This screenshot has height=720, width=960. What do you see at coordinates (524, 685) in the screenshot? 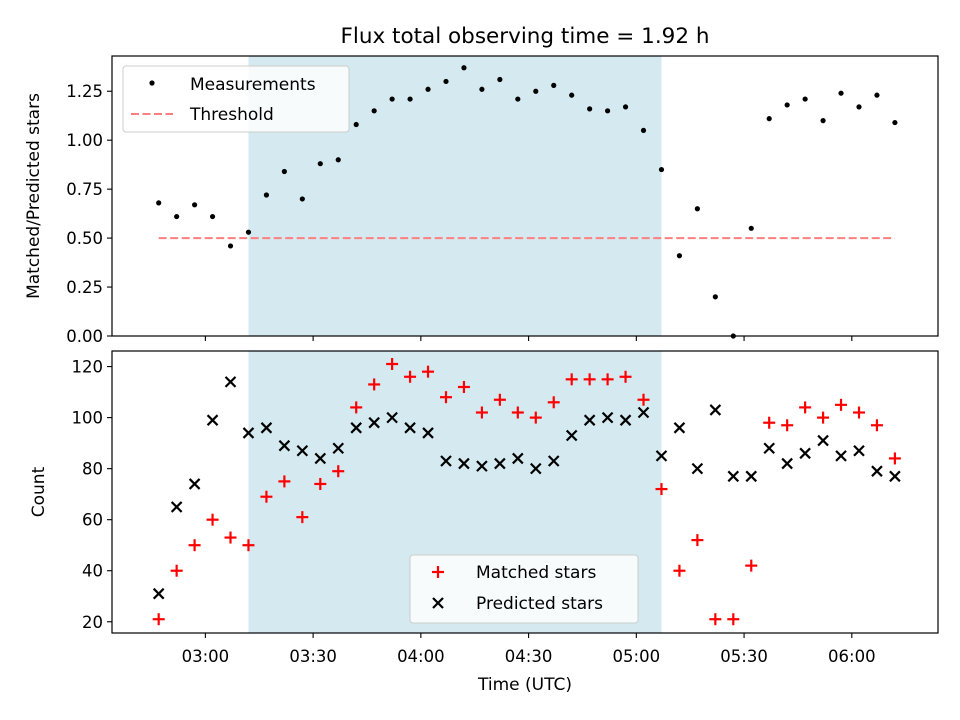
I see `x-axis-label: Time (UTC)` at bounding box center [524, 685].